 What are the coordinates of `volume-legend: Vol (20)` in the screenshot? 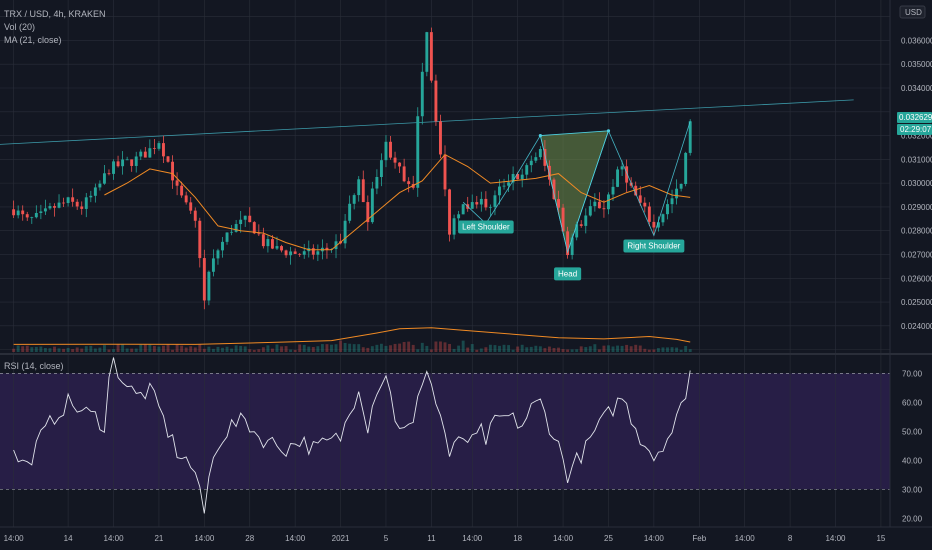 It's located at (20, 27).